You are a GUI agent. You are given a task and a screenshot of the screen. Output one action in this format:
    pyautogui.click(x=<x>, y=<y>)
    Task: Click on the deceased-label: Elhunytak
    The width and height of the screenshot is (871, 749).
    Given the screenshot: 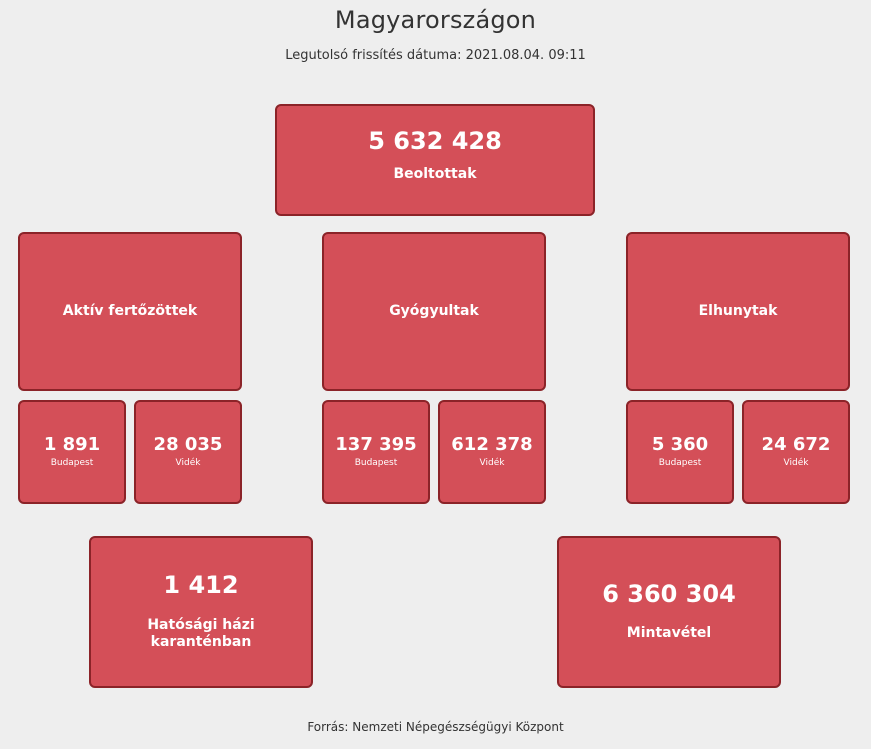 What is the action you would take?
    pyautogui.click(x=738, y=310)
    